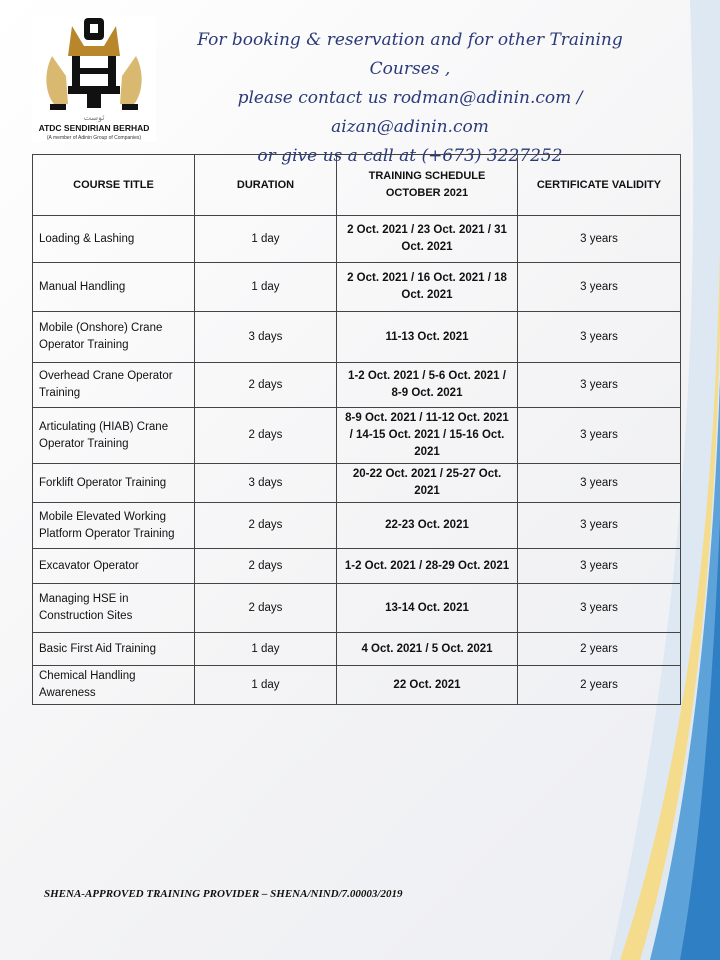 The height and width of the screenshot is (960, 720). Describe the element at coordinates (427, 649) in the screenshot. I see `cell-schedule: 4 Oct. 2021 / 5 Oct. 2021` at that location.